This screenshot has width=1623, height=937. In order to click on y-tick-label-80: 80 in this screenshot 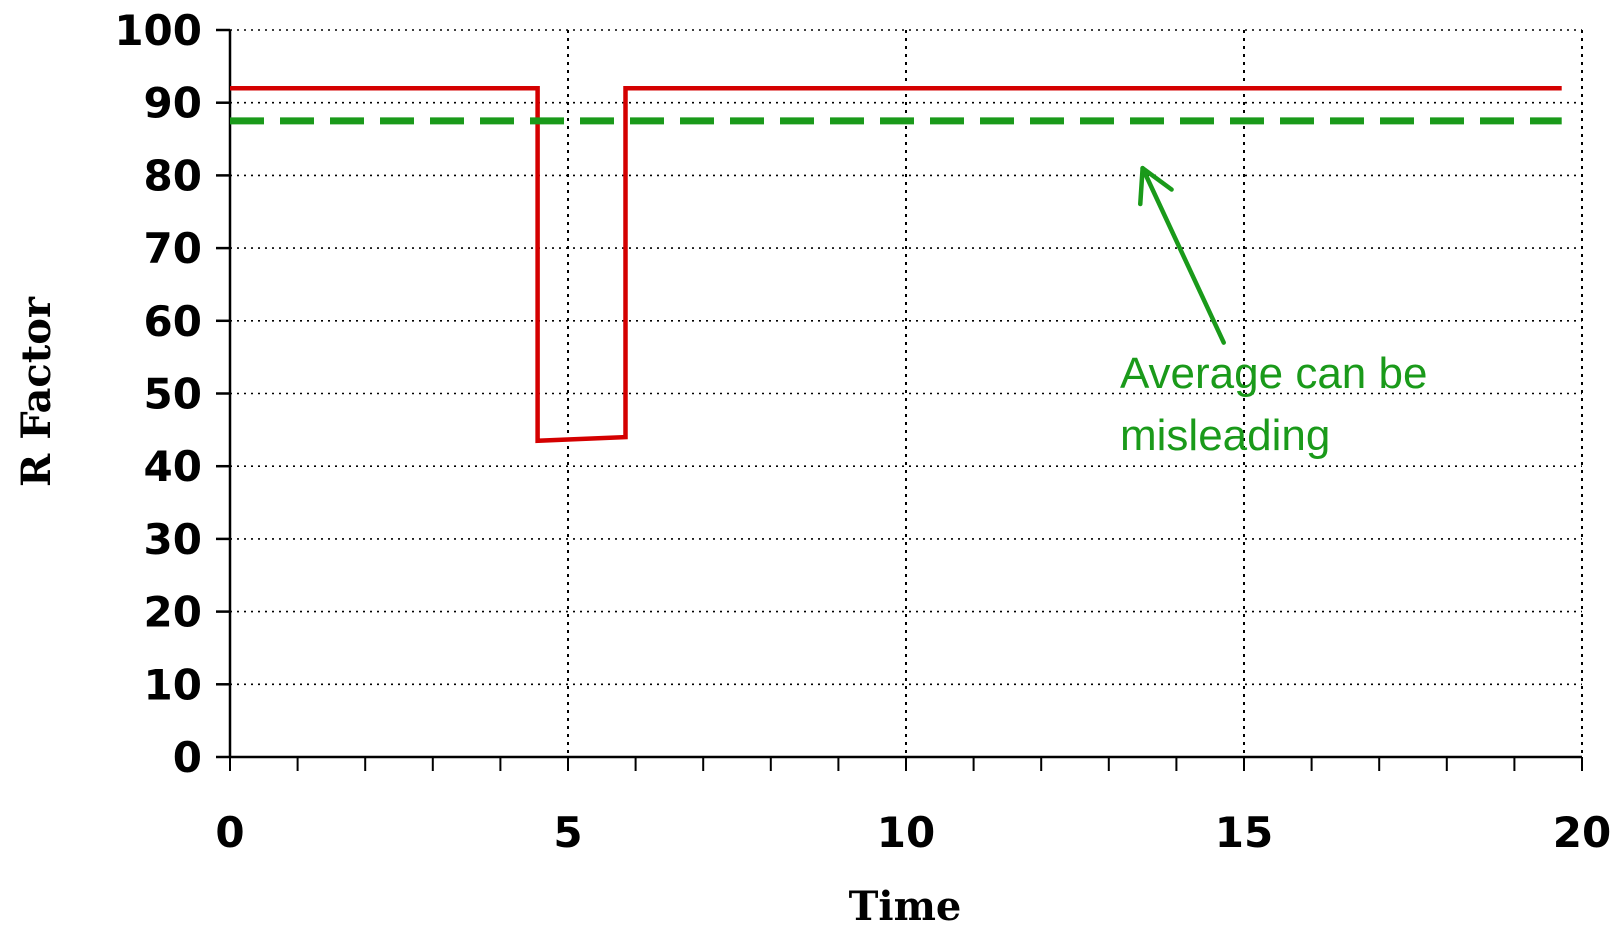, I will do `click(173, 175)`.